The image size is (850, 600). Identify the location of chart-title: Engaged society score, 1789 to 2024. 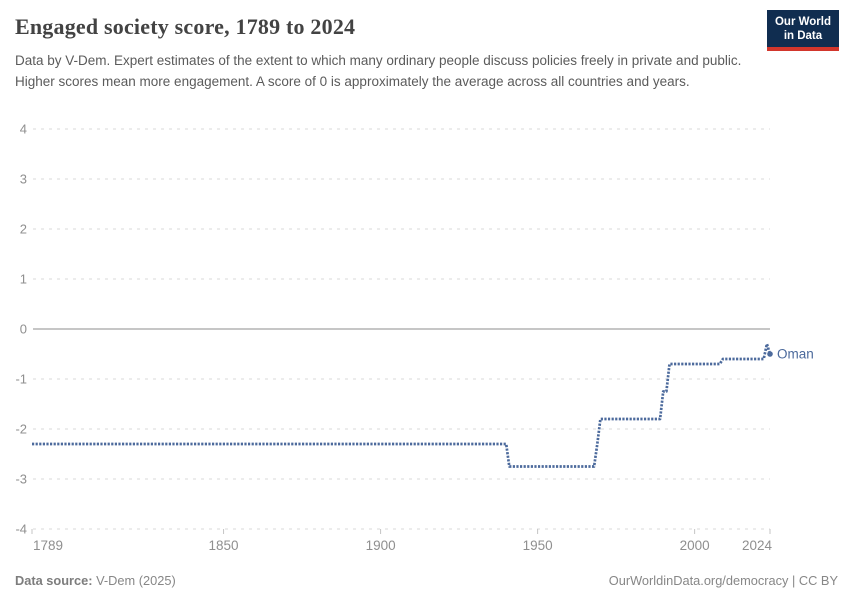
(185, 26).